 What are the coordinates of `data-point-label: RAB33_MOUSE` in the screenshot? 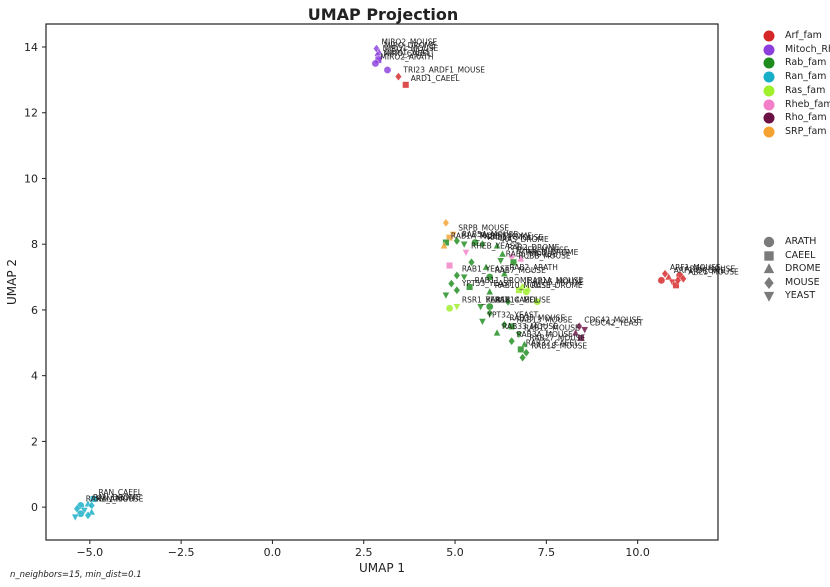 It's located at (530, 326).